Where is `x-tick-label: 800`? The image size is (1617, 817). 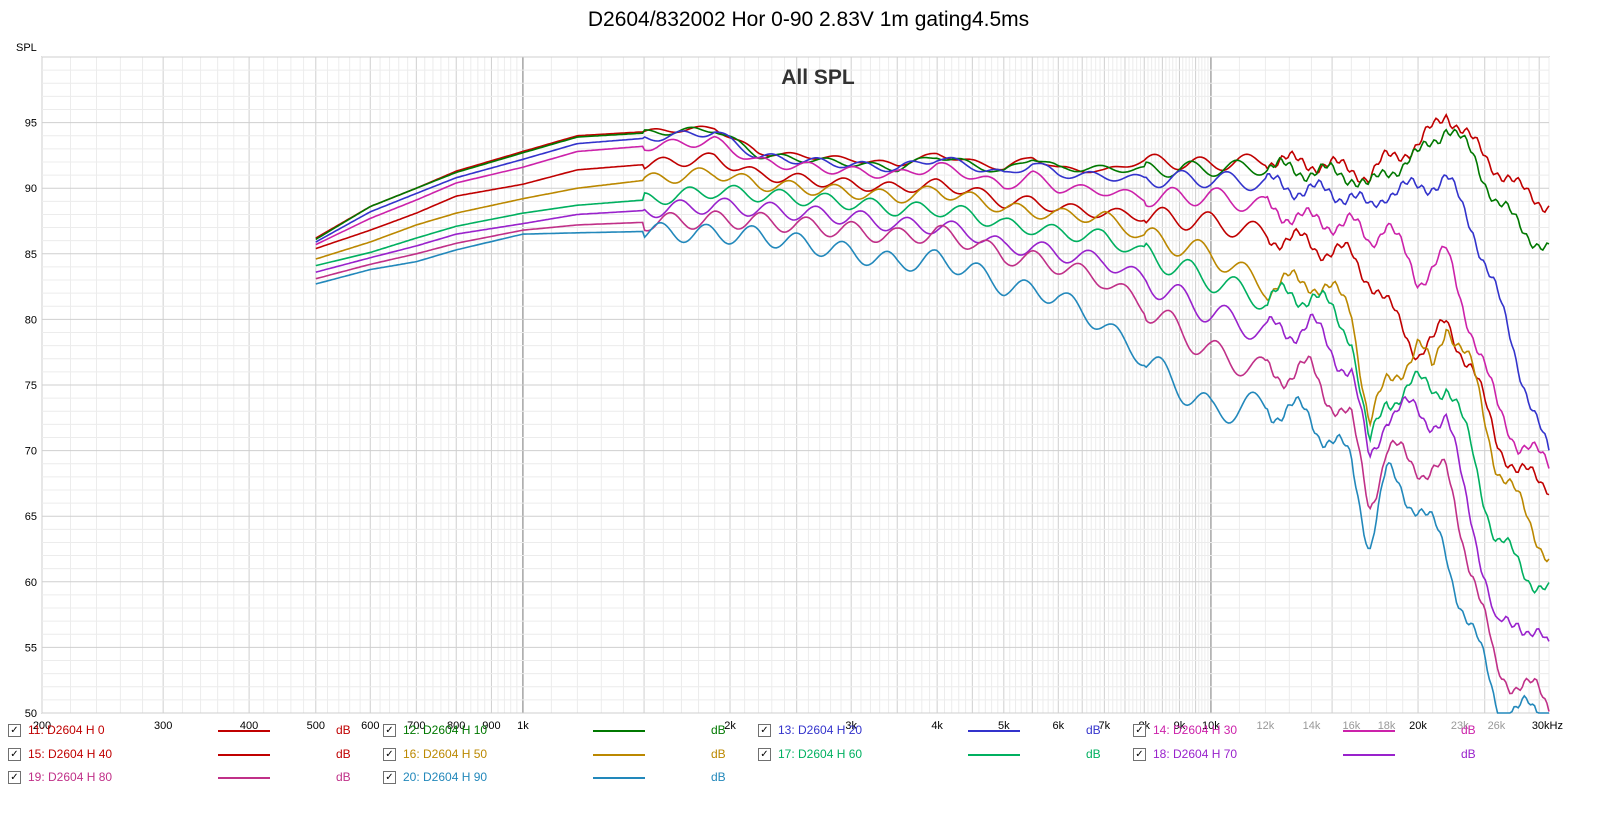
x-tick-label: 800 is located at coordinates (456, 726).